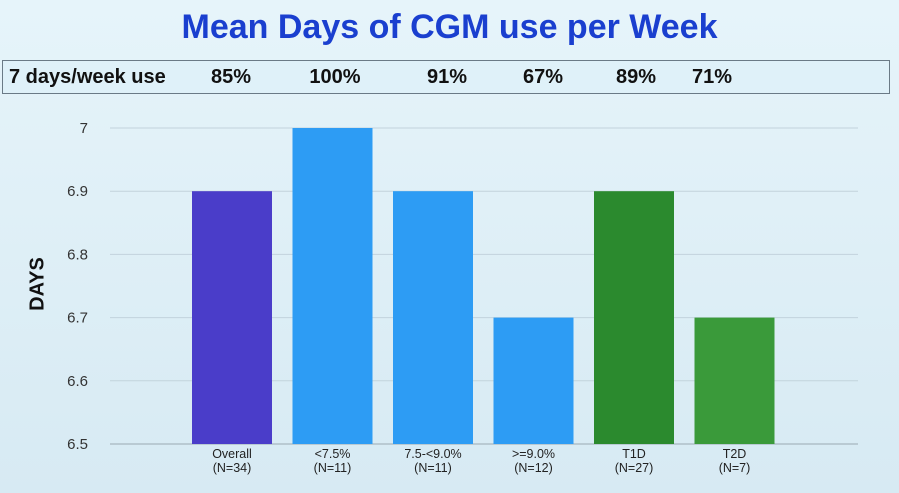 This screenshot has width=899, height=493. What do you see at coordinates (533, 454) in the screenshot?
I see `x-tick-label: >=9.0%` at bounding box center [533, 454].